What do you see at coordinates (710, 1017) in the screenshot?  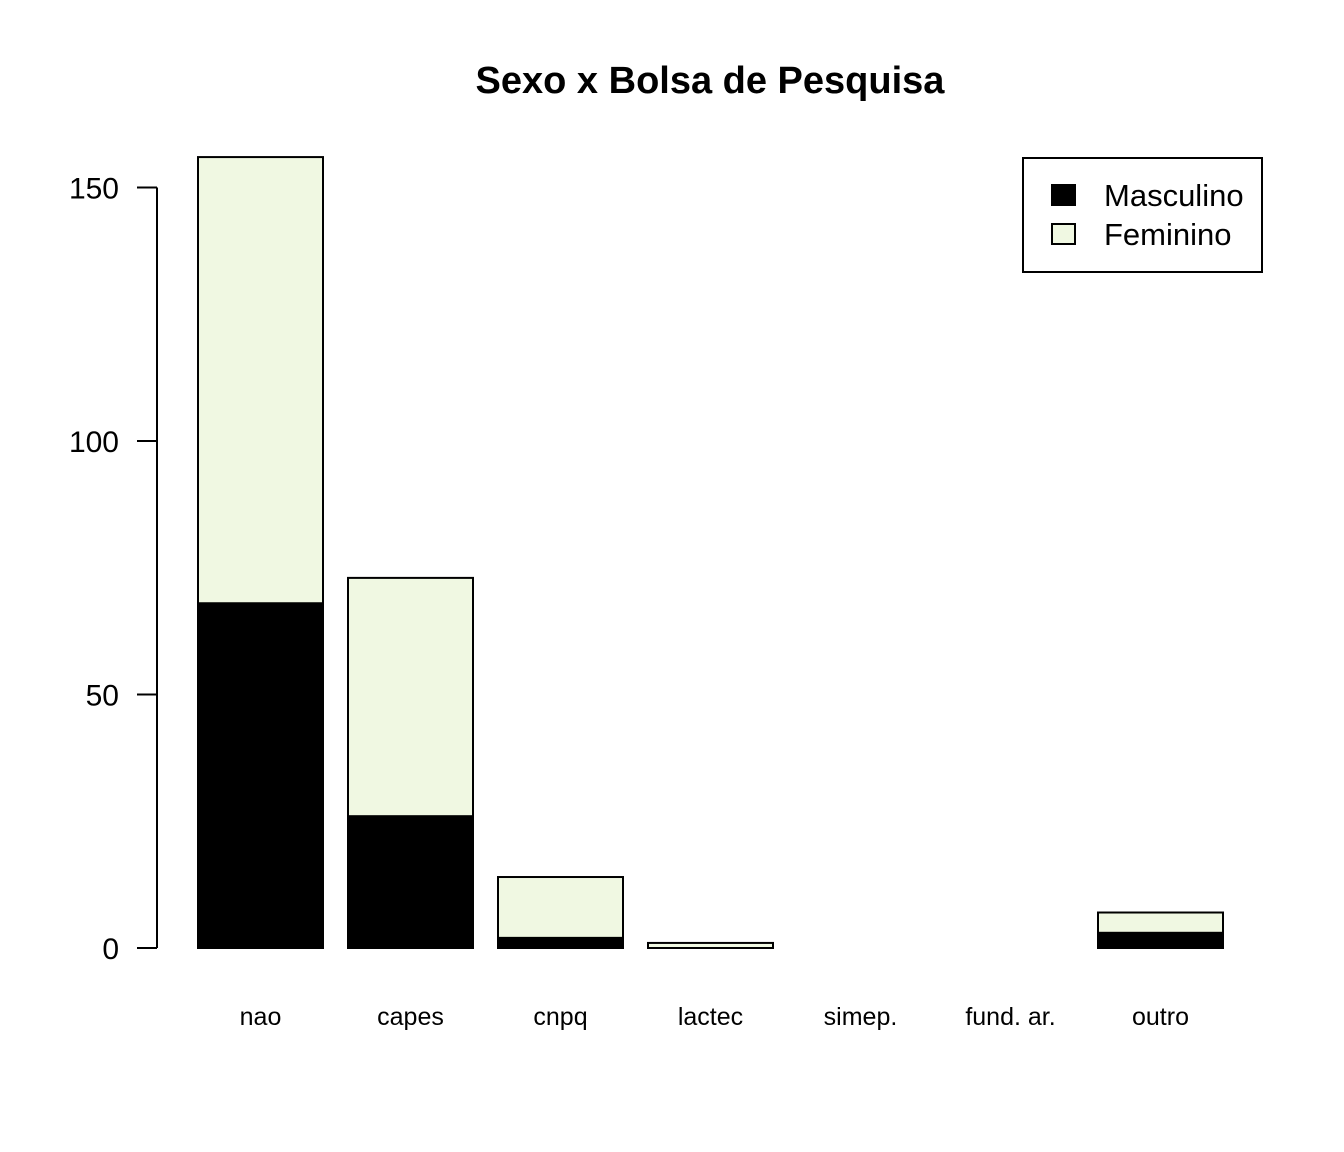 I see `x-label-3: lactec` at bounding box center [710, 1017].